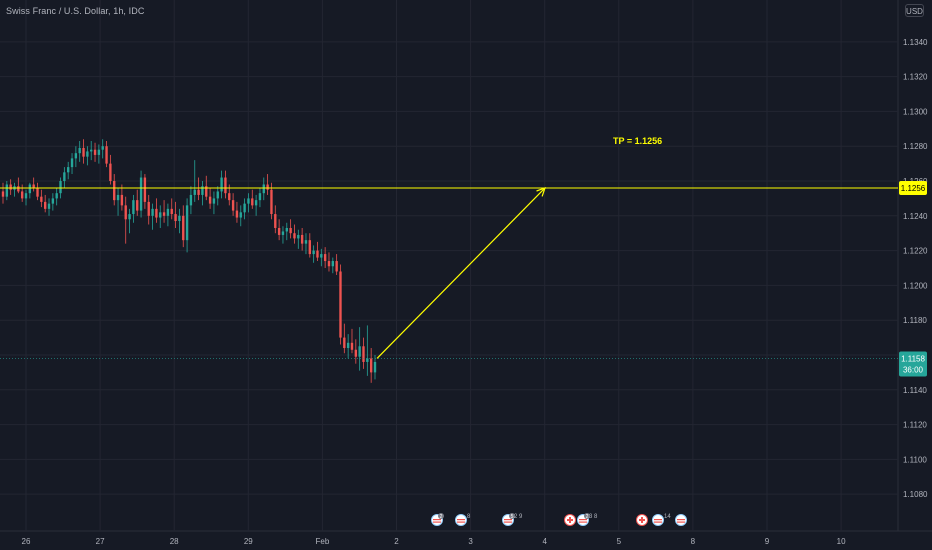 This screenshot has height=550, width=932. What do you see at coordinates (642, 520) in the screenshot?
I see `swiss-flag-icon` at bounding box center [642, 520].